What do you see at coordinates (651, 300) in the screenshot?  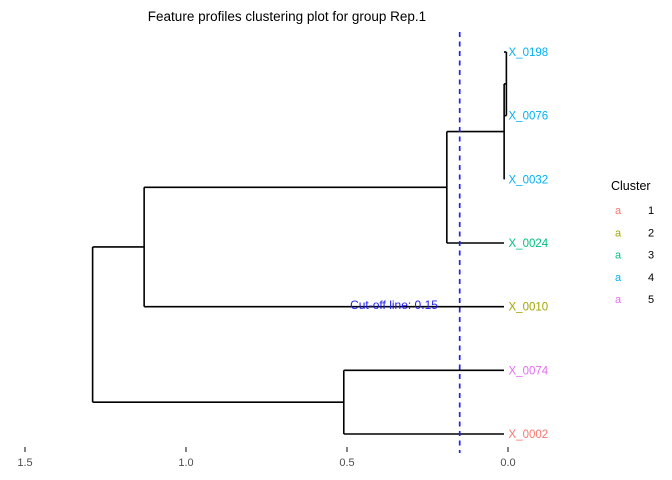 I see `legend-item-label: 5` at bounding box center [651, 300].